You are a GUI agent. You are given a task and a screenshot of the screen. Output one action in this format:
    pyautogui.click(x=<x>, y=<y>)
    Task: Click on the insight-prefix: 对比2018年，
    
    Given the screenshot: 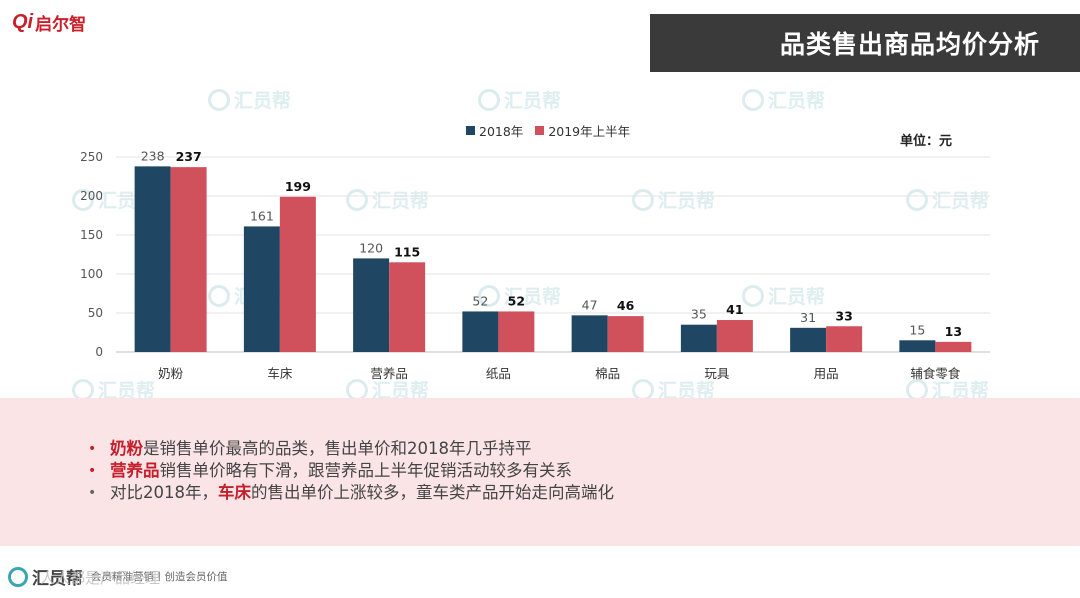 What is the action you would take?
    pyautogui.click(x=164, y=492)
    